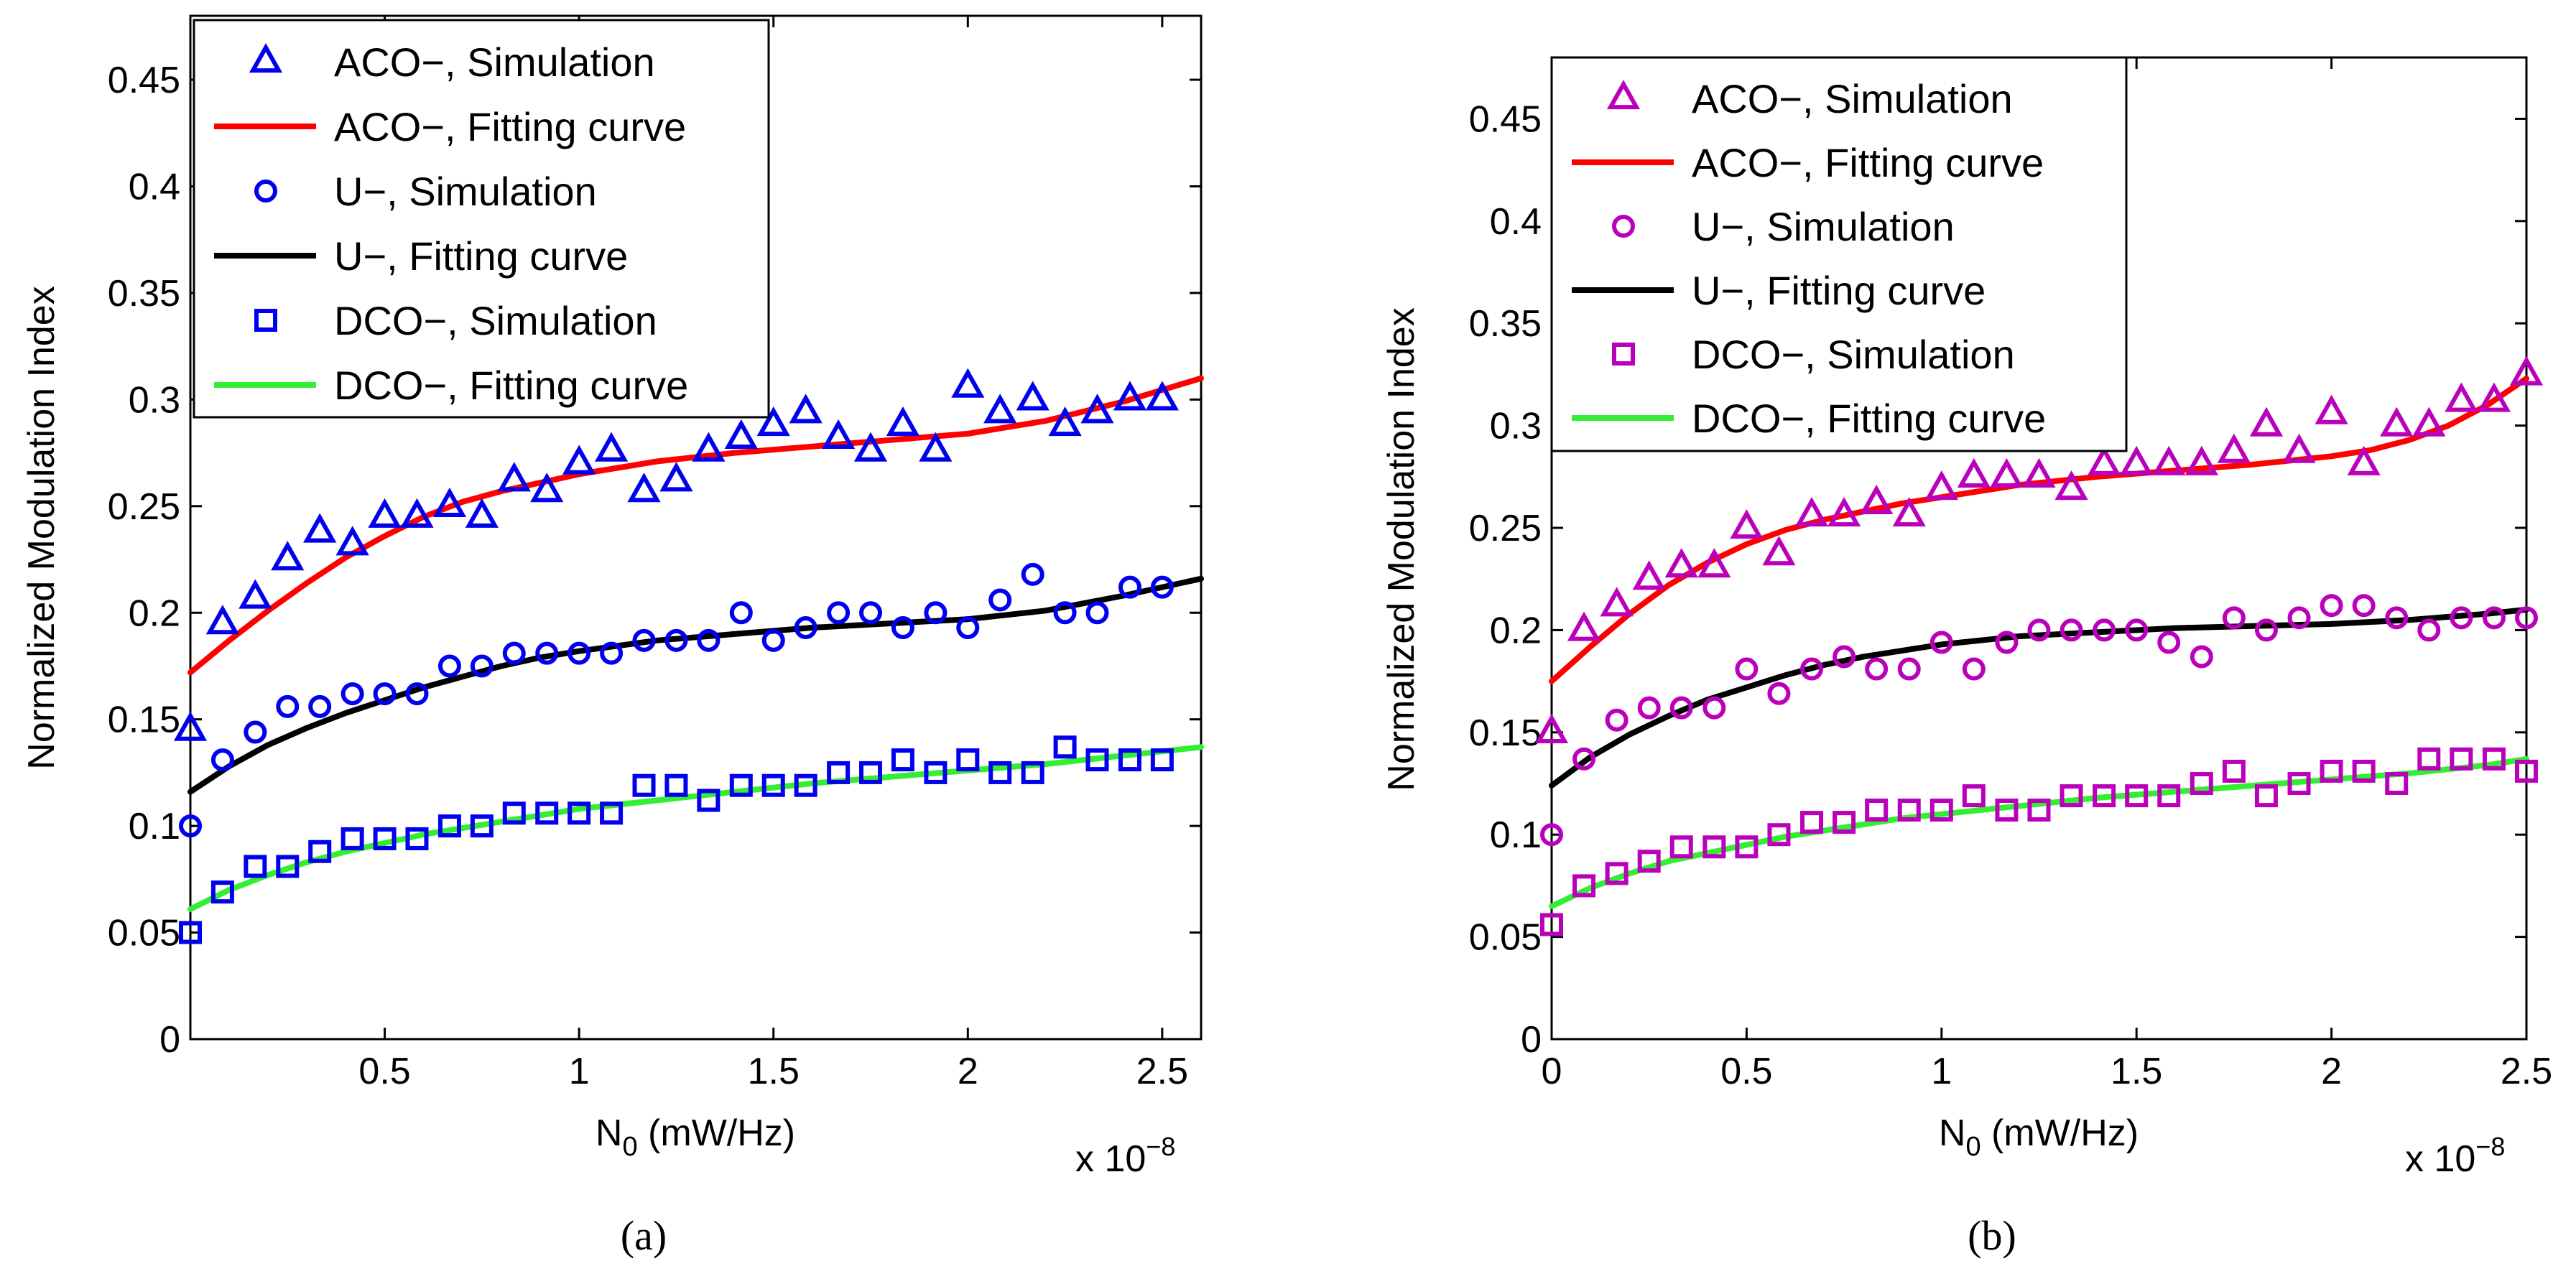  What do you see at coordinates (1531, 1040) in the screenshot?
I see `y-tick-label: 0` at bounding box center [1531, 1040].